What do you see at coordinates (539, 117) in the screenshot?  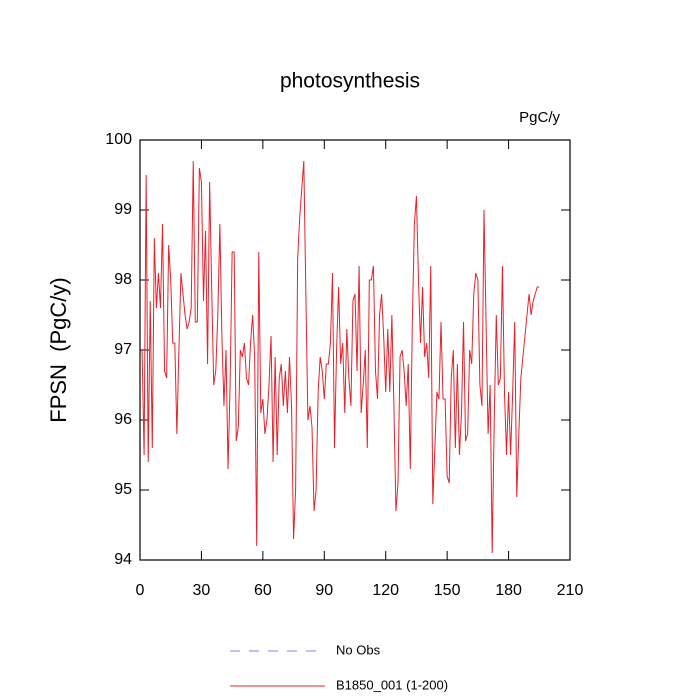 I see `units-label: PgC/y` at bounding box center [539, 117].